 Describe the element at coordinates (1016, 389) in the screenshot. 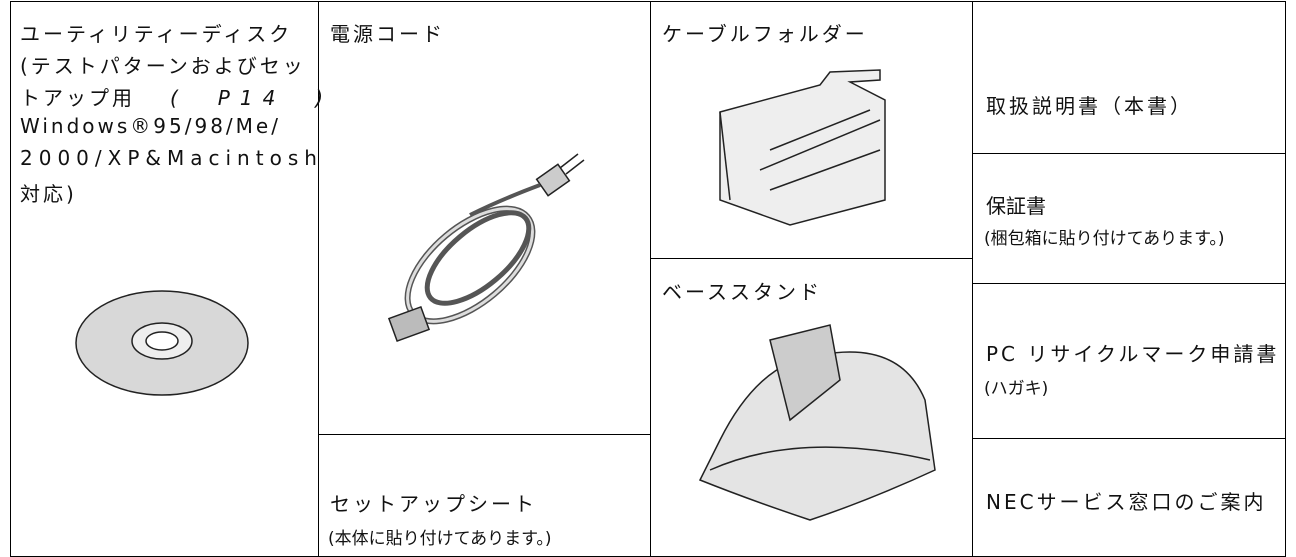

I see `note: (ハガキ)` at that location.